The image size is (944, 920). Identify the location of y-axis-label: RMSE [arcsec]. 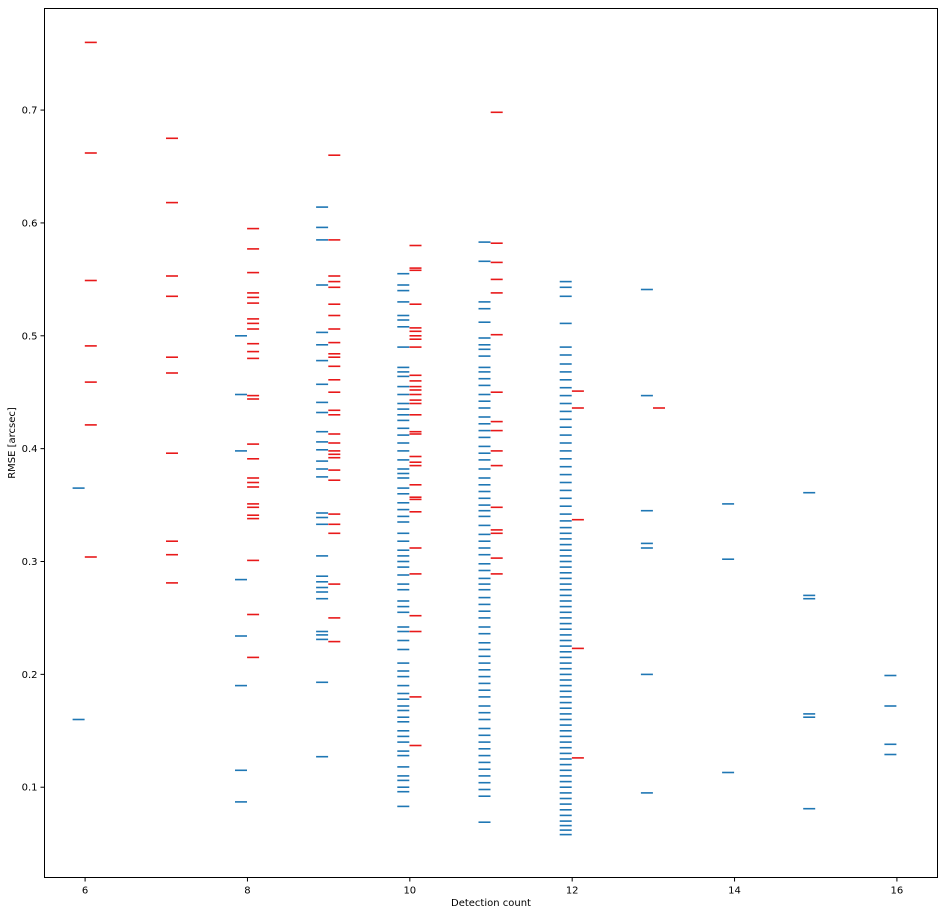
(12, 443).